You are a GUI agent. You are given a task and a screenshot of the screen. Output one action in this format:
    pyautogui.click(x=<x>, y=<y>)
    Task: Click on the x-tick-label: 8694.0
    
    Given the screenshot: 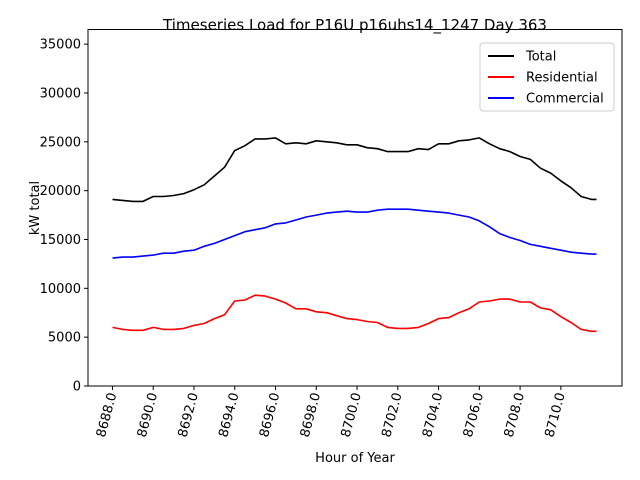 What is the action you would take?
    pyautogui.click(x=229, y=415)
    